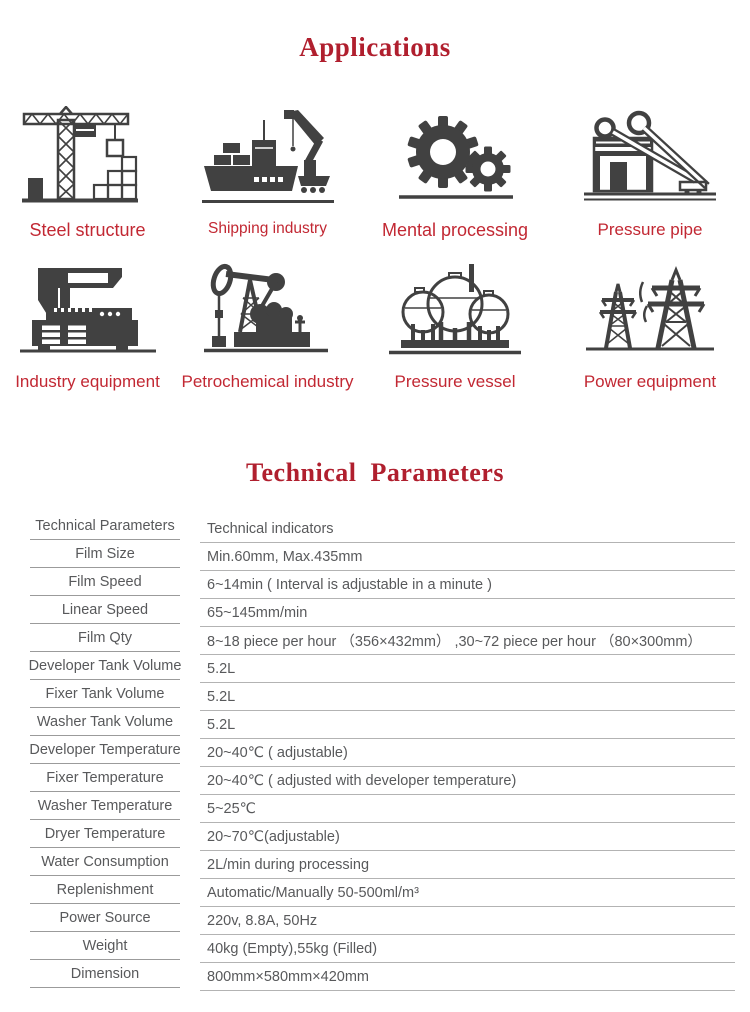 The image size is (750, 1012). I want to click on param-value: 800mm×580mm×420mm, so click(467, 977).